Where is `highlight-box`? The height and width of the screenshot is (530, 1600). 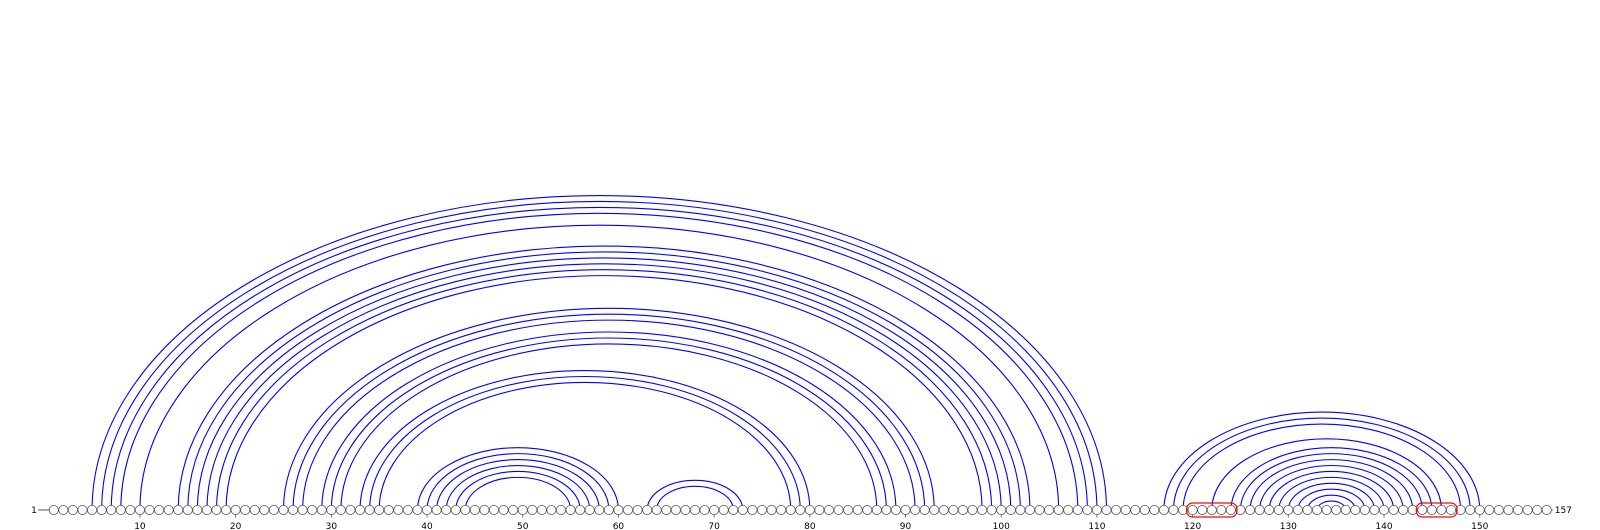 highlight-box is located at coordinates (1212, 510).